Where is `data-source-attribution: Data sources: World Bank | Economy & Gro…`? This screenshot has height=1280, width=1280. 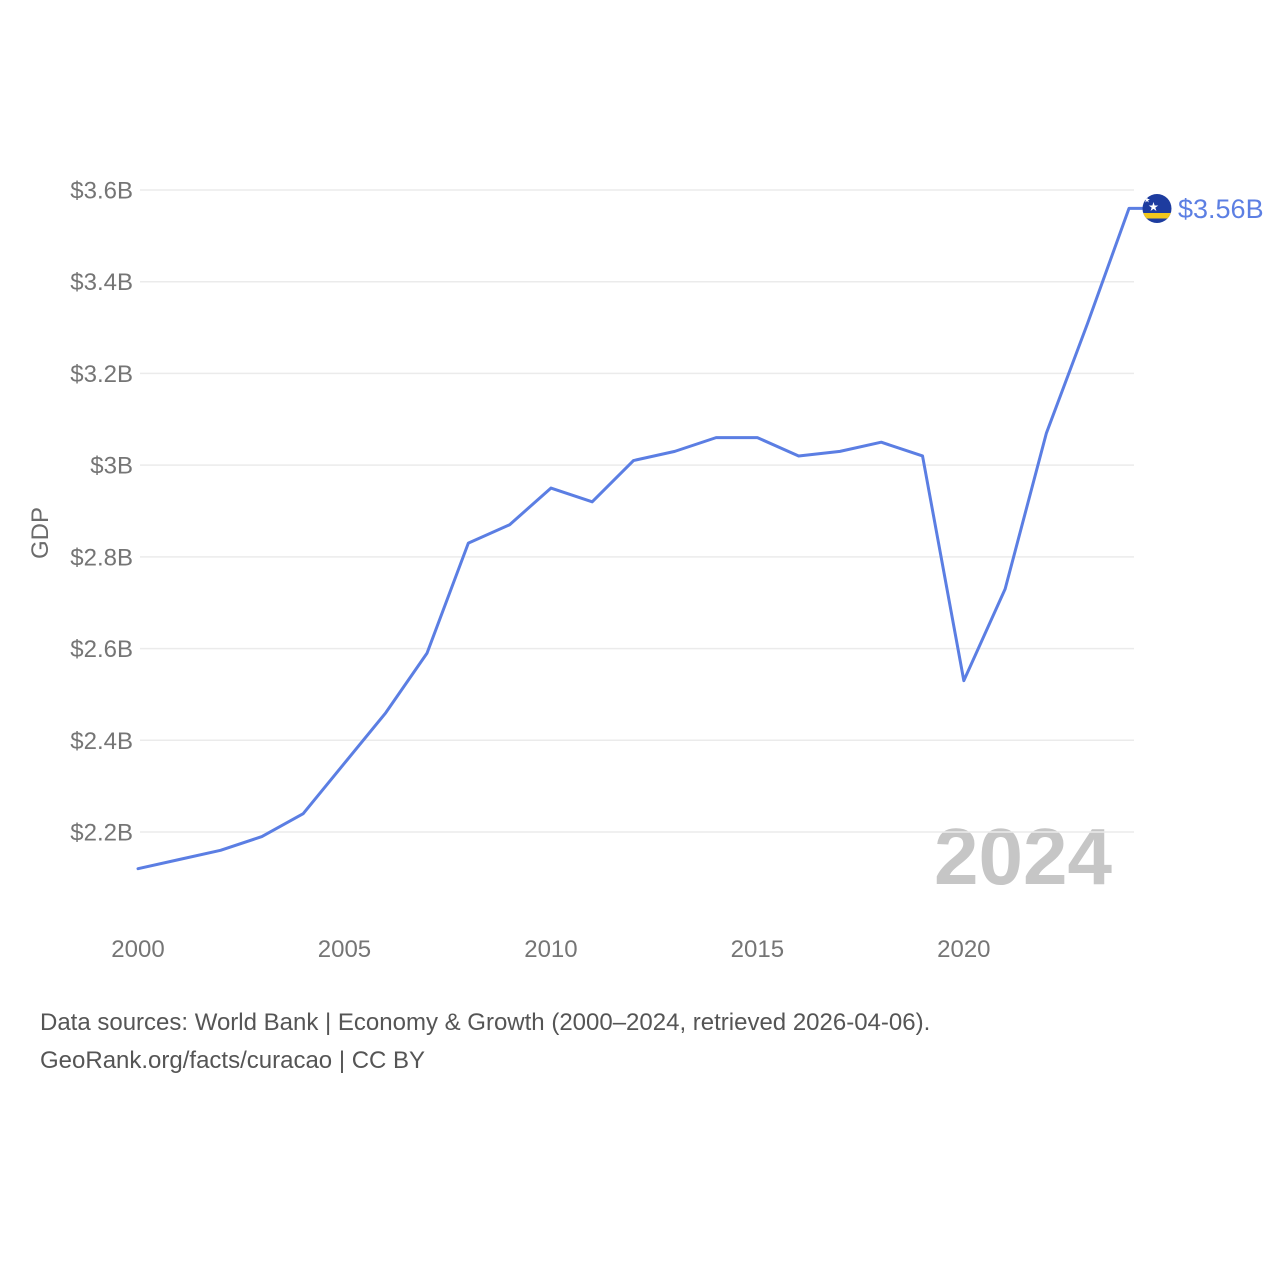 data-source-attribution: Data sources: World Bank | Economy & Gro… is located at coordinates (485, 1042).